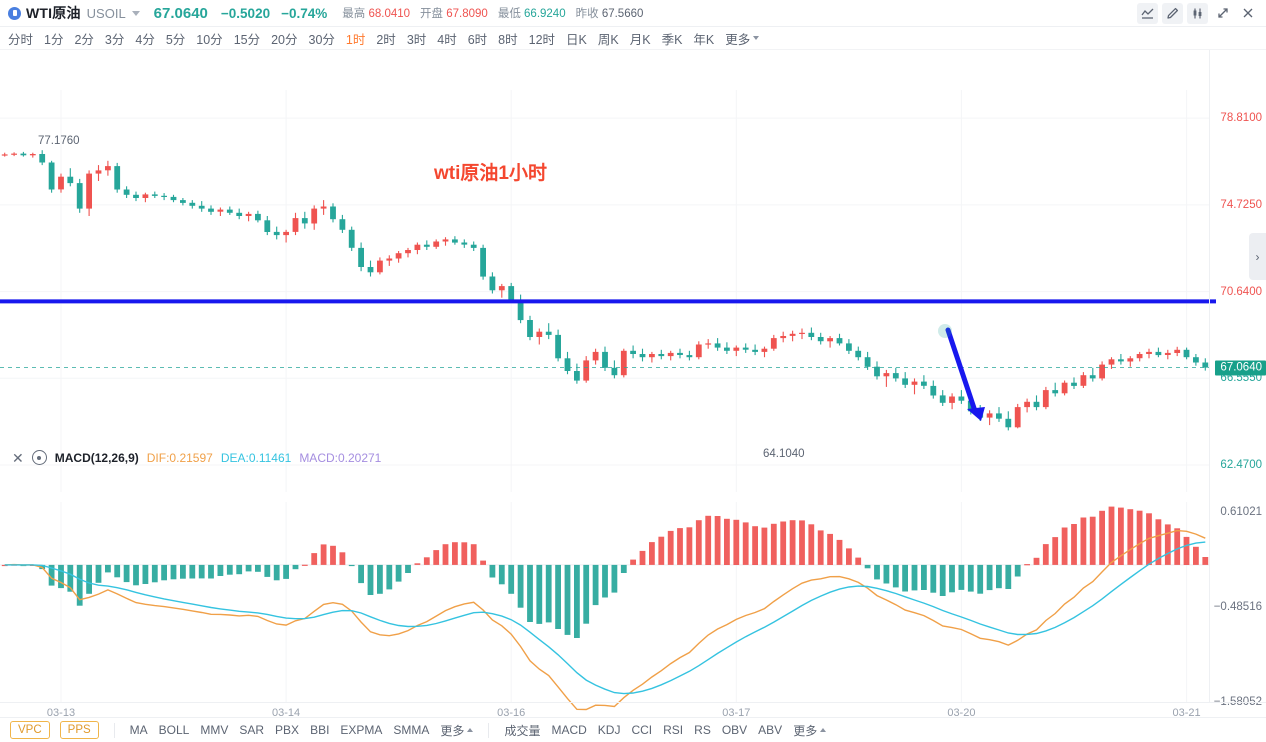 This screenshot has width=1266, height=742. I want to click on time-axis: 03-13 03-14 03-16 03-17 03-20 03-21, so click(633, 713).